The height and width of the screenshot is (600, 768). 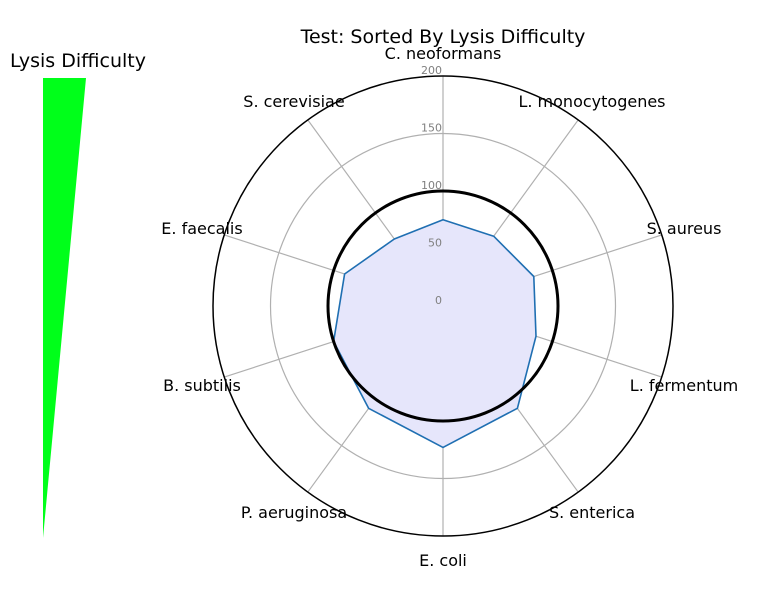 I want to click on category-label: L. fermentum, so click(x=684, y=385).